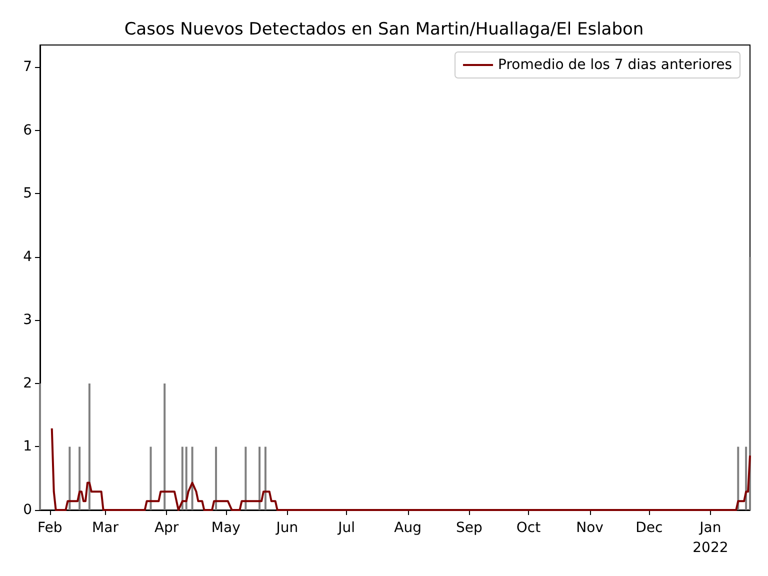 This screenshot has height=576, width=768. Describe the element at coordinates (346, 528) in the screenshot. I see `x-tick-label: Jul` at that location.